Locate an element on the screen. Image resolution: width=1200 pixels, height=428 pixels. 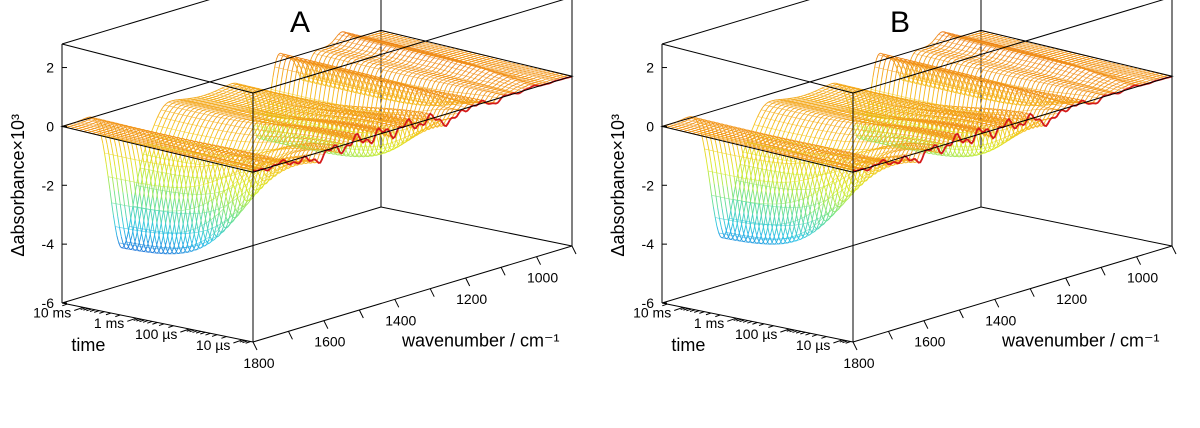
y-tick-label: 1 ms is located at coordinates (709, 323).